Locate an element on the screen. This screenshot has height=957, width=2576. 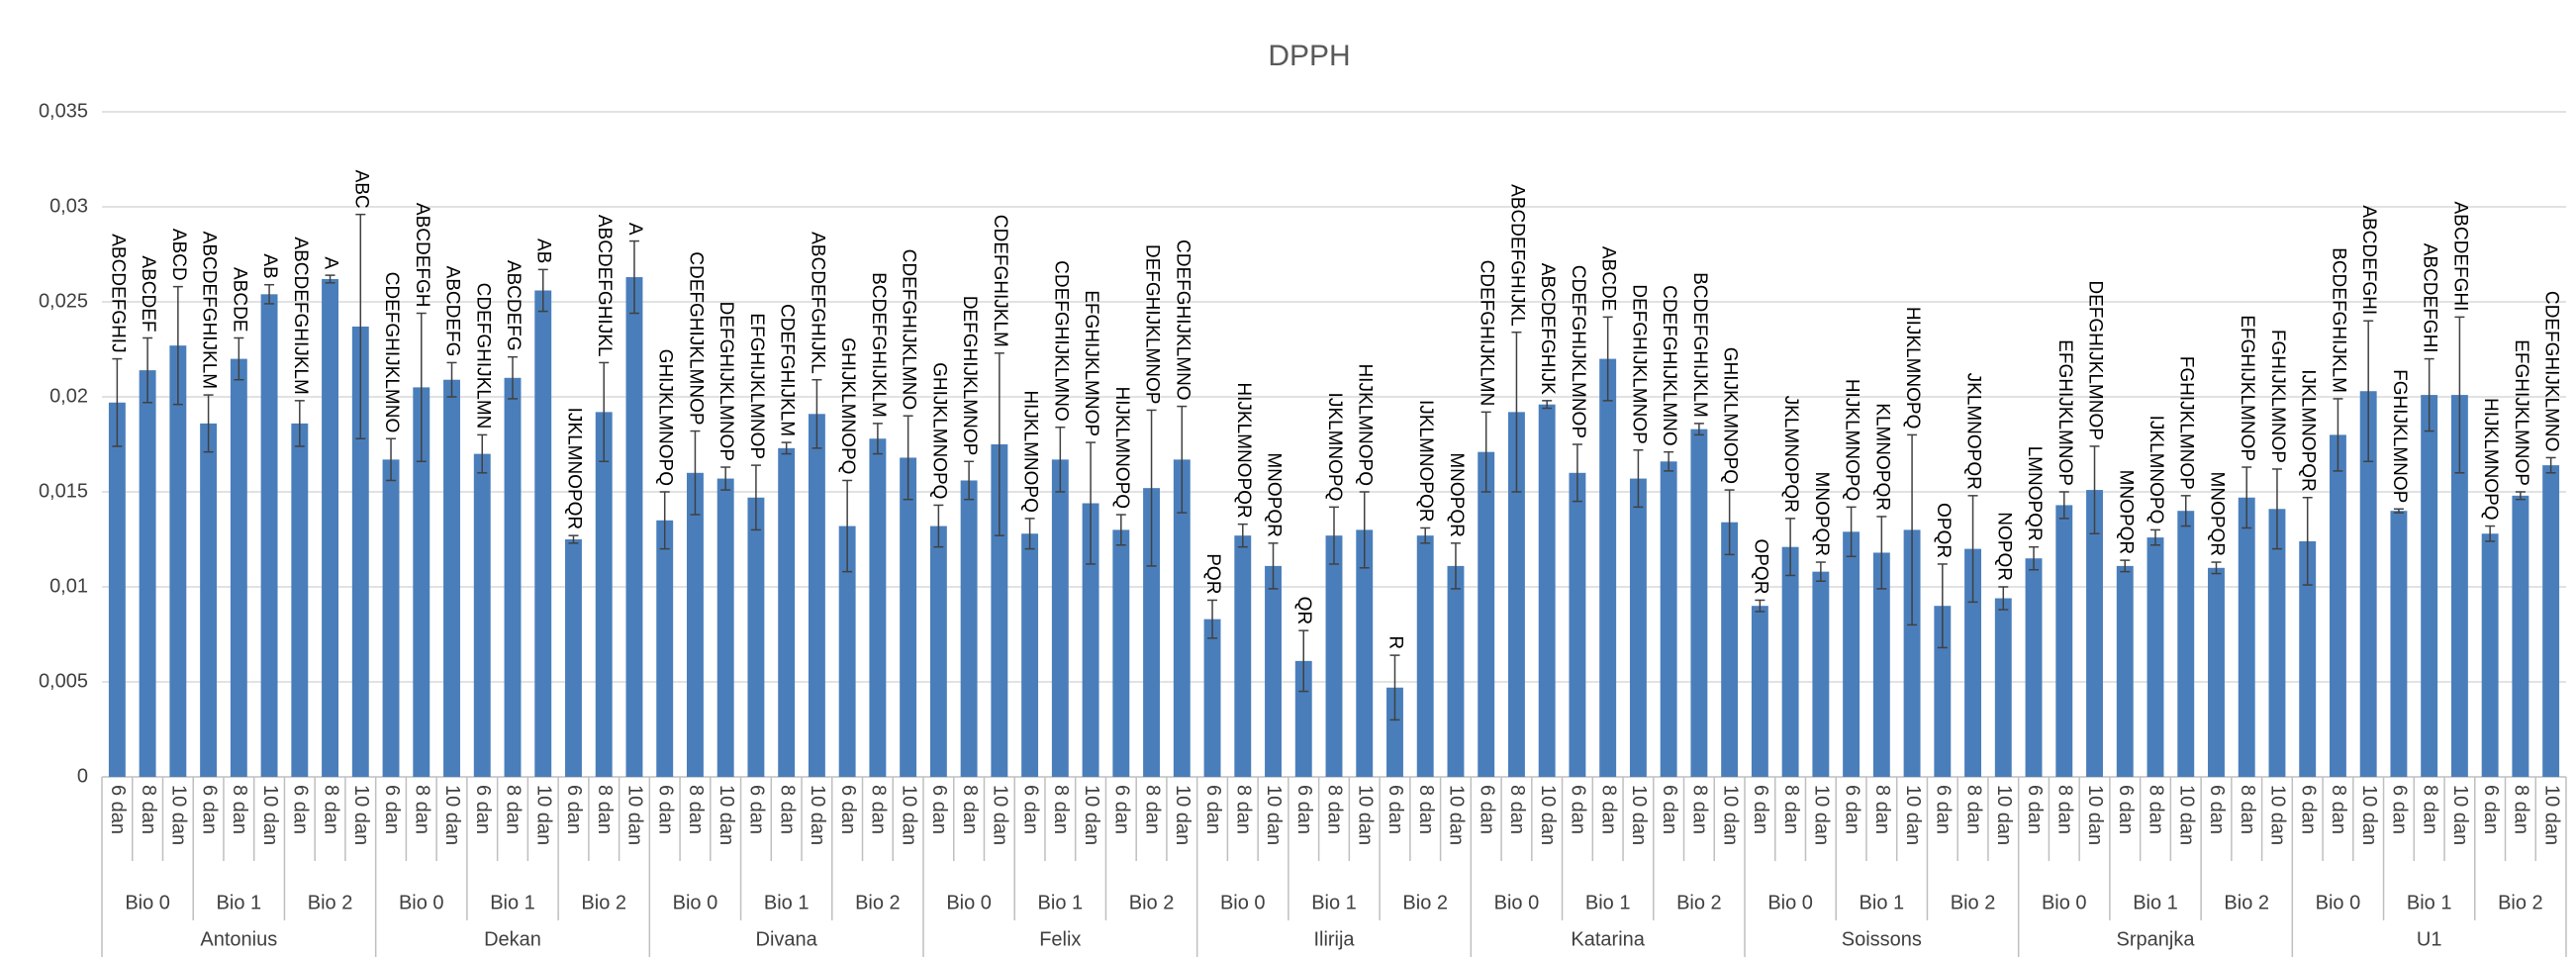
annotation: ABCDEFGHIJKL is located at coordinates (1516, 255).